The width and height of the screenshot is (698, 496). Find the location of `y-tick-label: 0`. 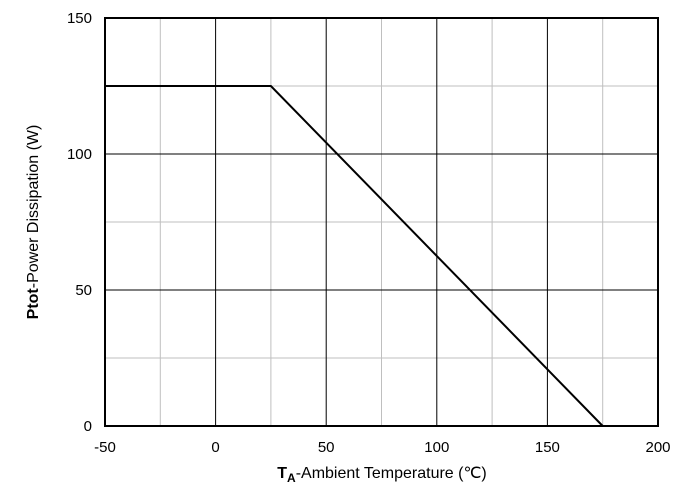

y-tick-label: 0 is located at coordinates (88, 426).